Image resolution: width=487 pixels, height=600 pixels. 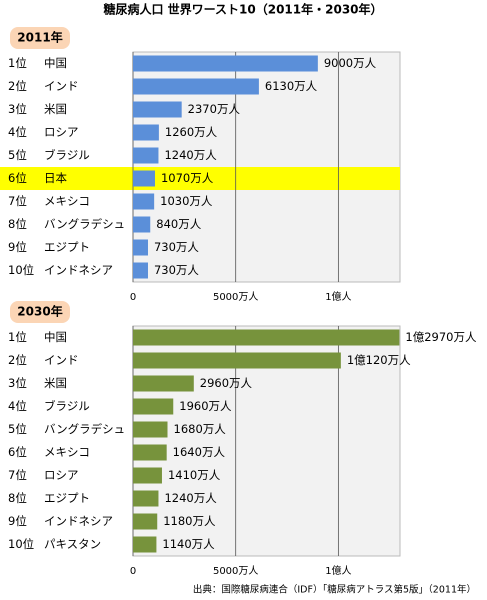 What do you see at coordinates (187, 178) in the screenshot?
I see `value-label: 1070万人` at bounding box center [187, 178].